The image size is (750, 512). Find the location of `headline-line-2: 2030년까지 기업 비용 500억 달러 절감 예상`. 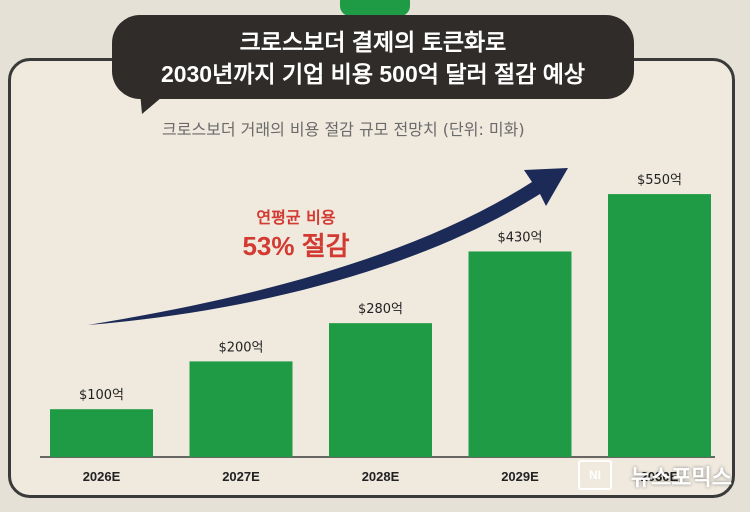

headline-line-2: 2030년까지 기업 비용 500억 달러 절감 예상 is located at coordinates (373, 74).